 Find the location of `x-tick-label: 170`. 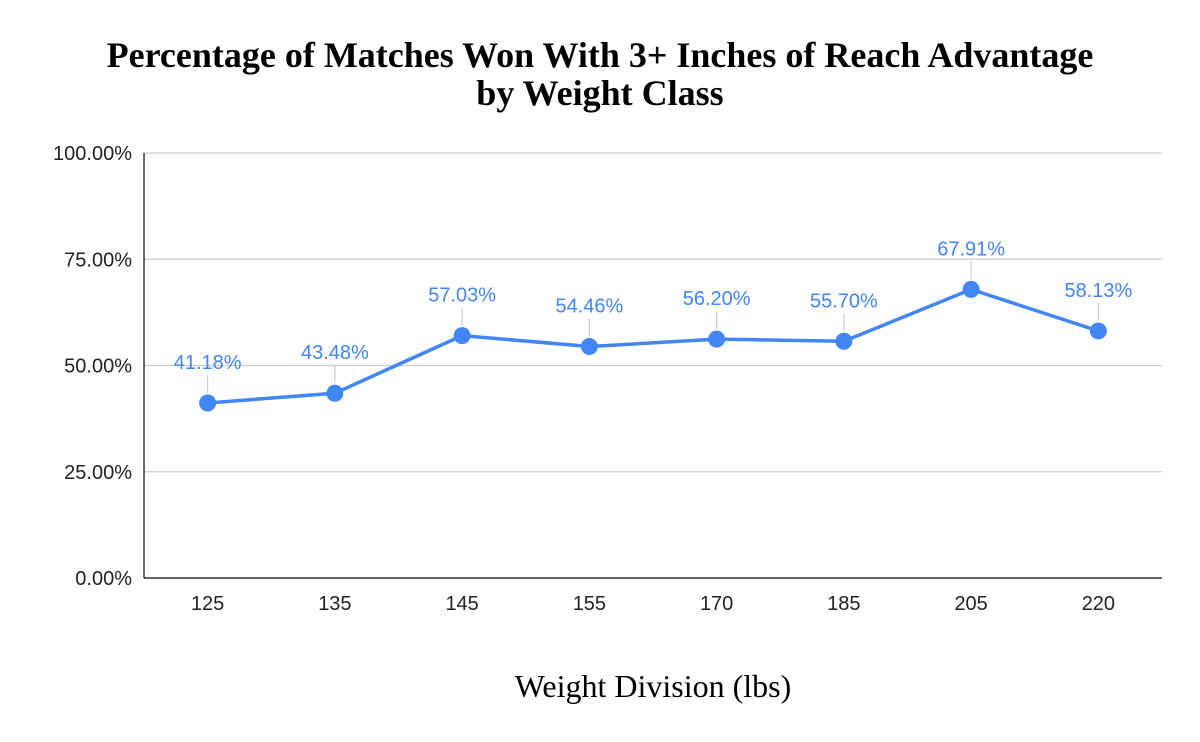

x-tick-label: 170 is located at coordinates (716, 604).